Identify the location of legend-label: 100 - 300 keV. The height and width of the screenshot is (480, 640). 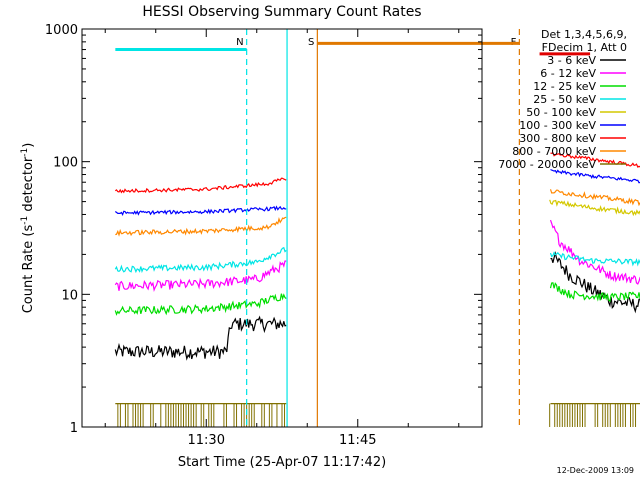
(557, 125).